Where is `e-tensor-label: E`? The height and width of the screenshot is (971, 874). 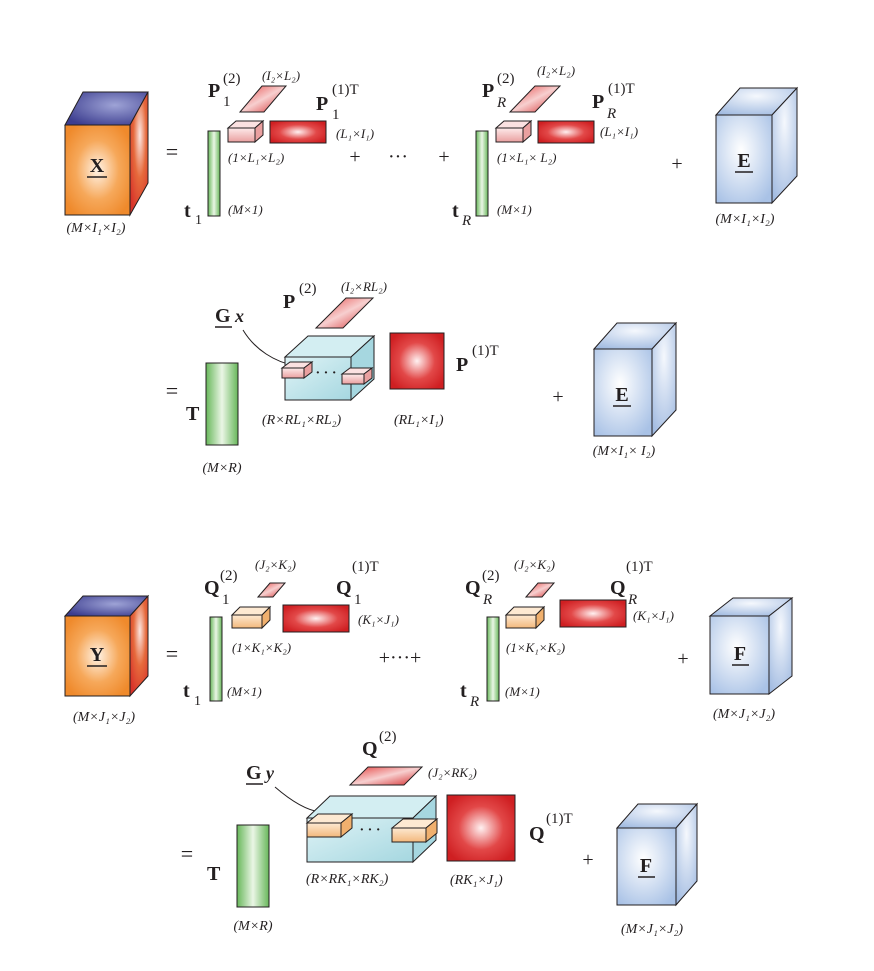
e-tensor-label: E is located at coordinates (743, 161).